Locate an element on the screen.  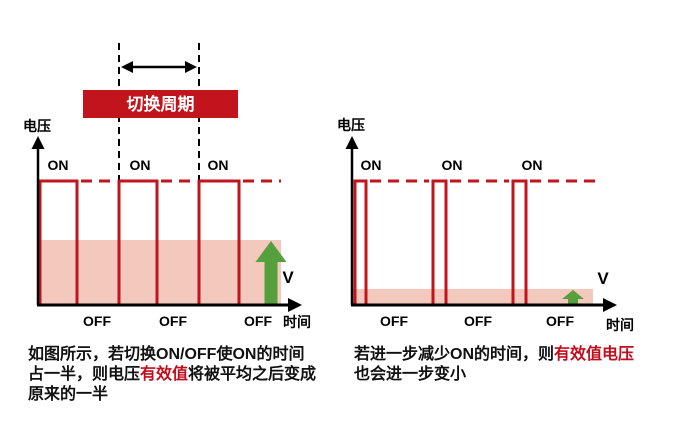
caption-line: 原来的一半 is located at coordinates (193, 395).